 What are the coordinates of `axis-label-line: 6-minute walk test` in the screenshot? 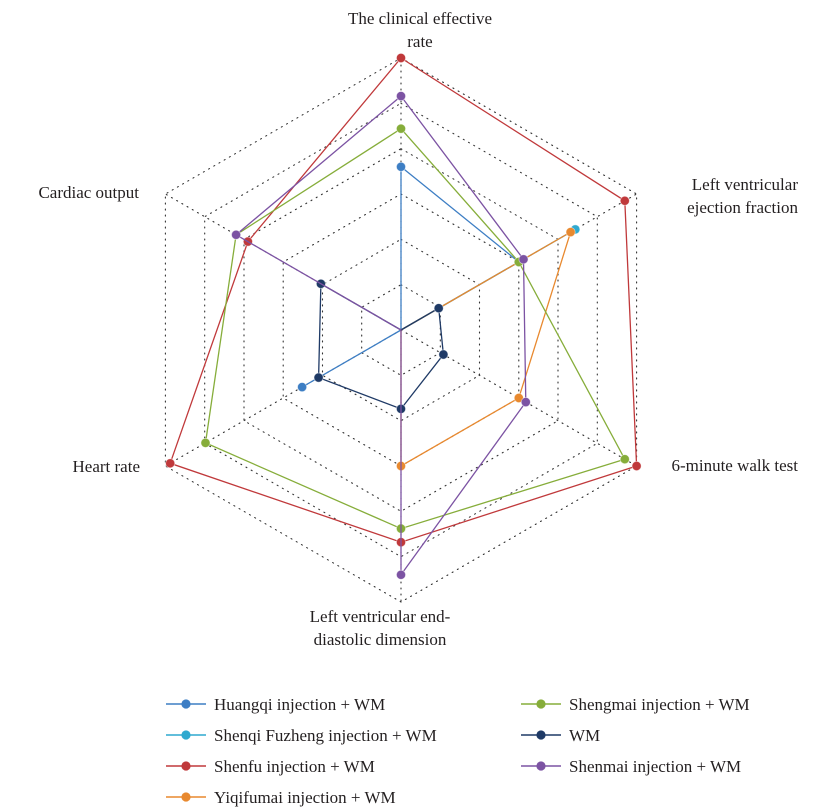 It's located at (734, 465).